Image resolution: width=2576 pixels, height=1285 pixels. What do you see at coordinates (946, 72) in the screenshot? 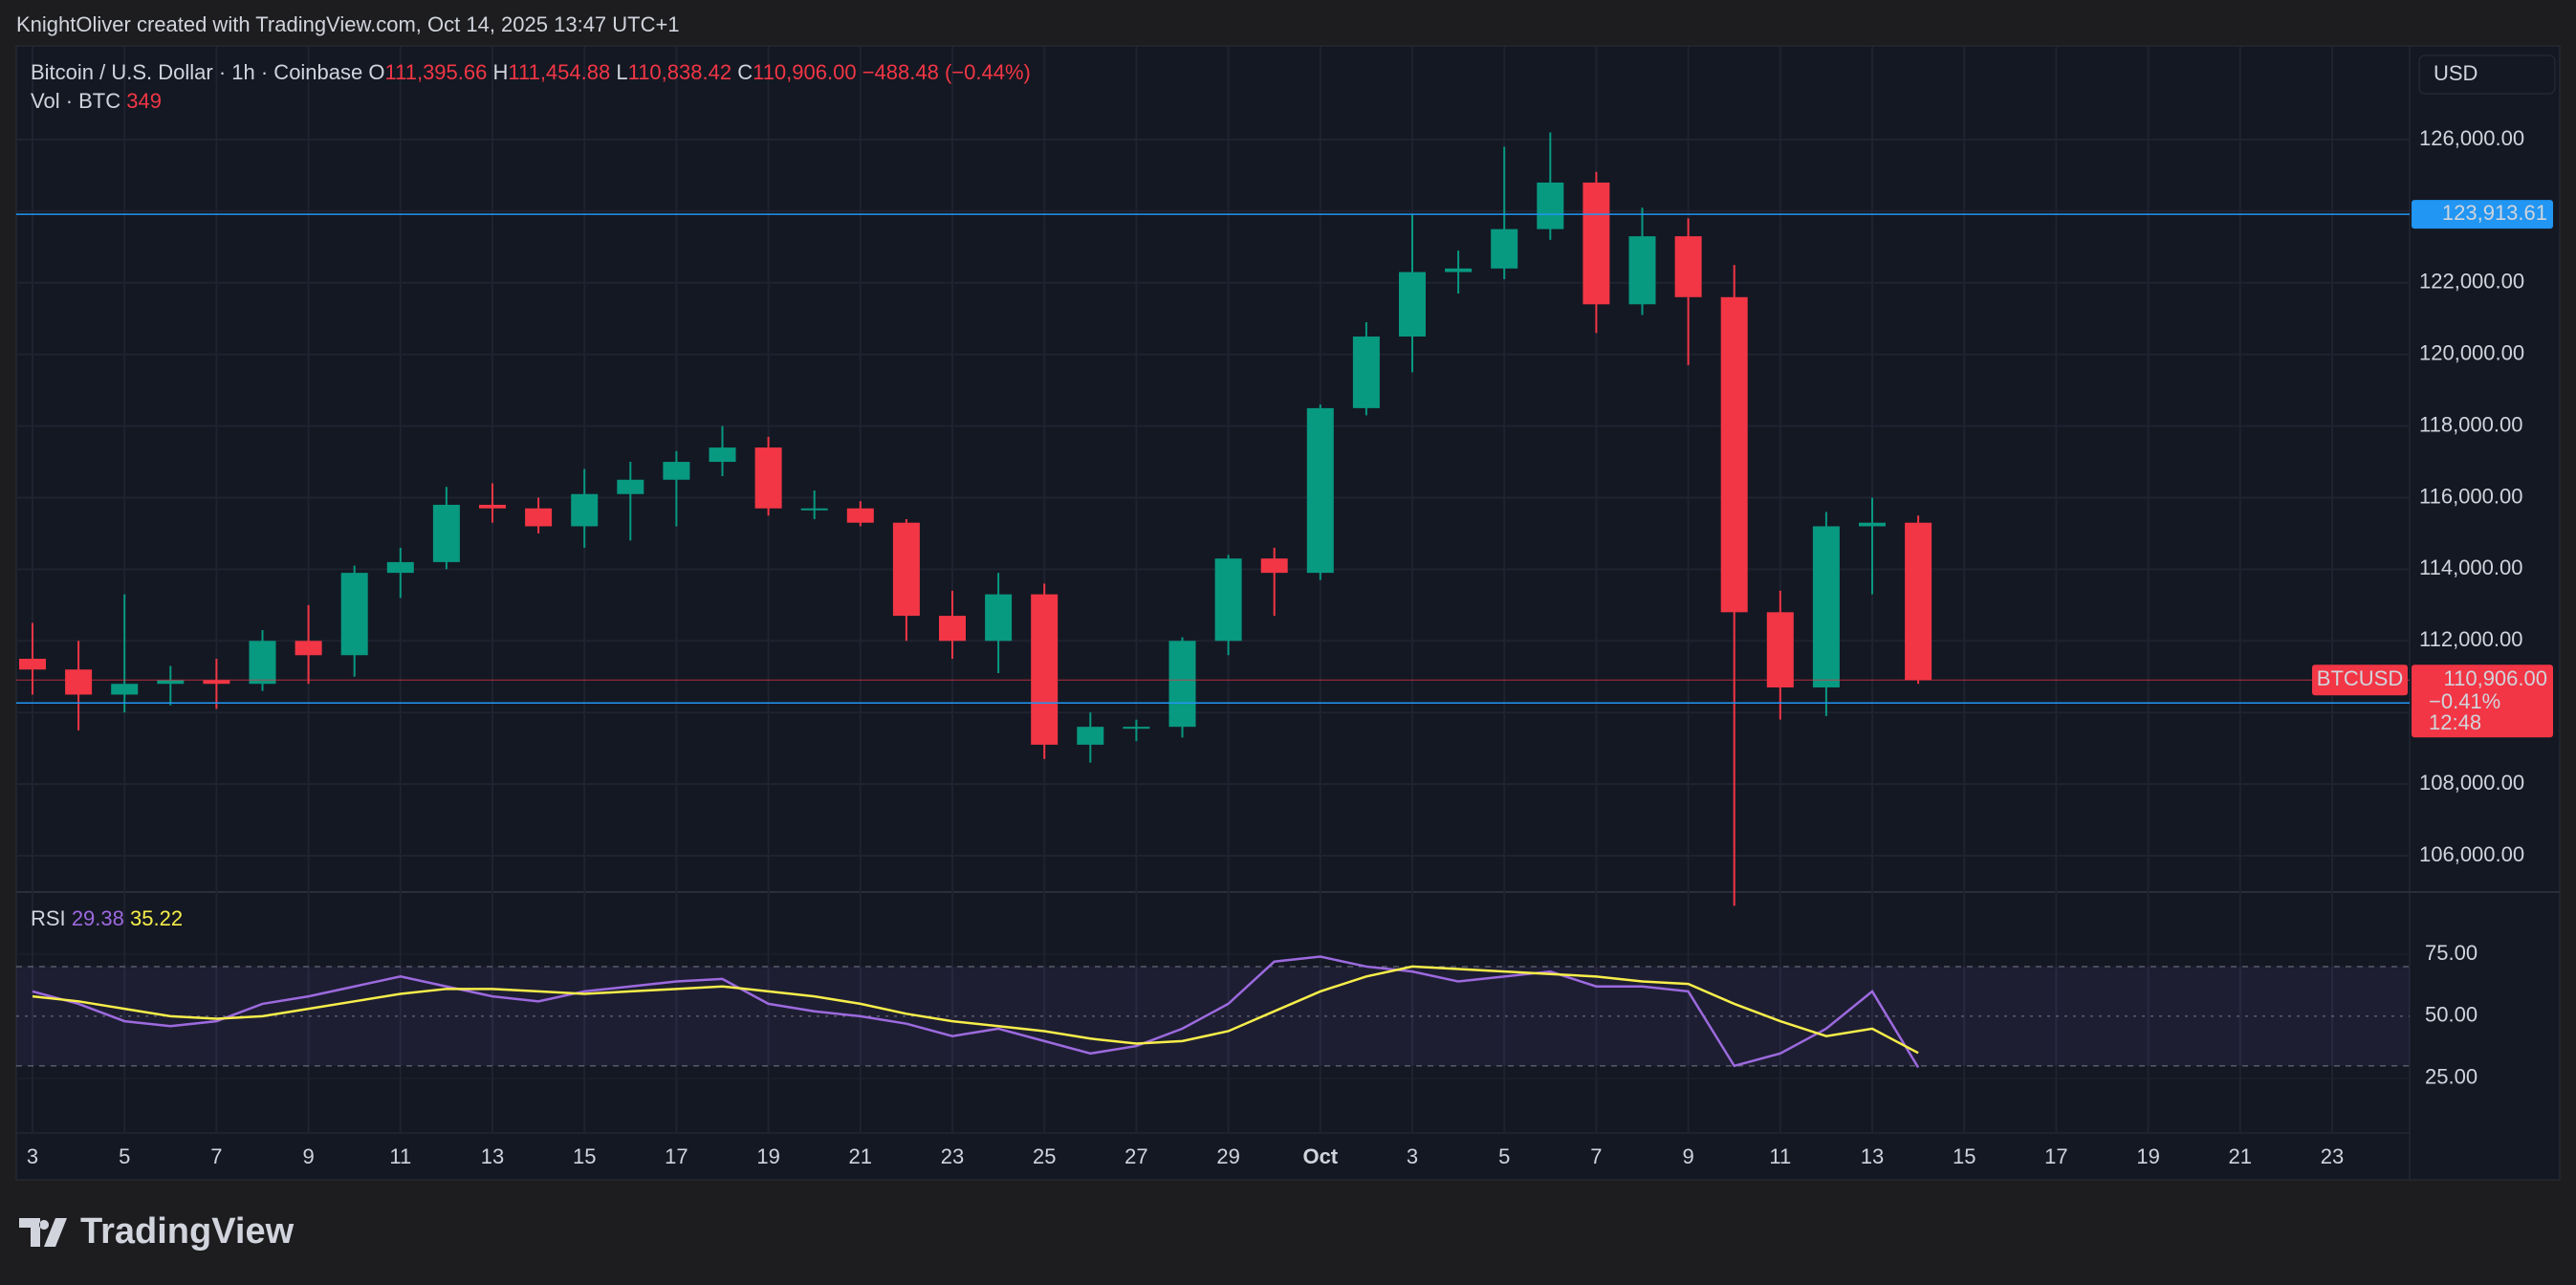
I see `legend-item: −488.48 (−0.44%)` at bounding box center [946, 72].